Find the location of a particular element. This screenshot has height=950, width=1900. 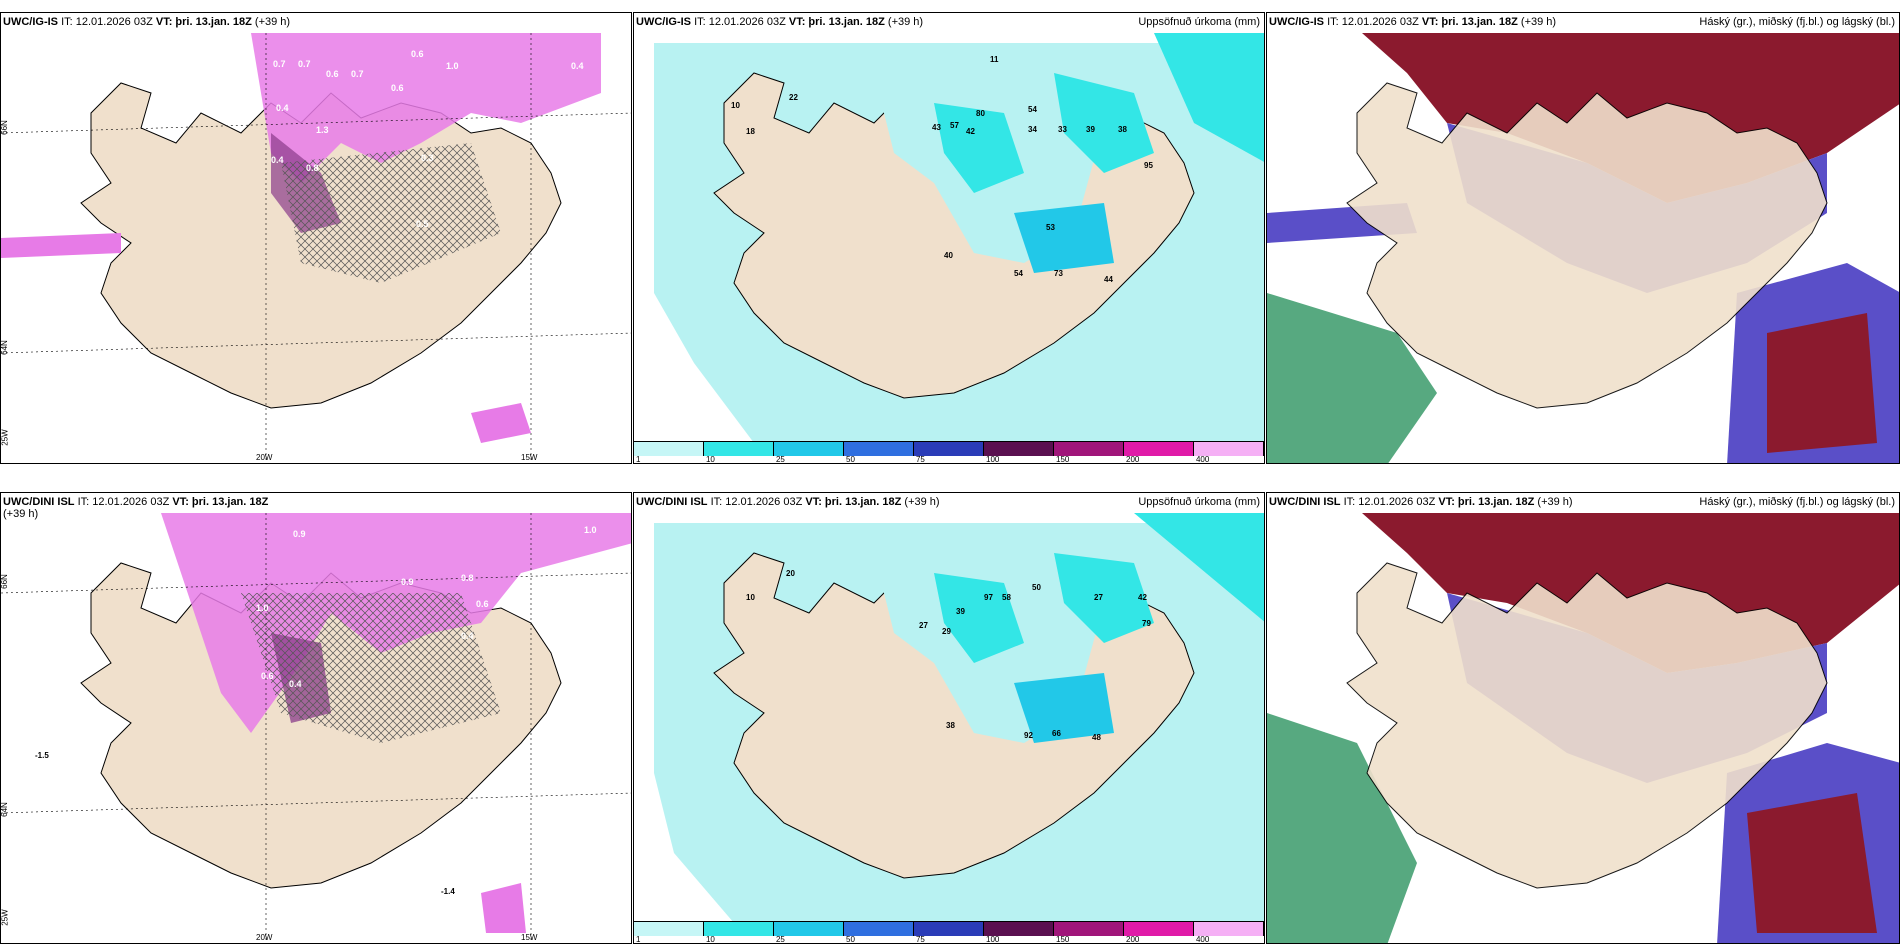

precip-legend: 1 10 25 50 75 100 150 200 400 is located at coordinates (949, 932).